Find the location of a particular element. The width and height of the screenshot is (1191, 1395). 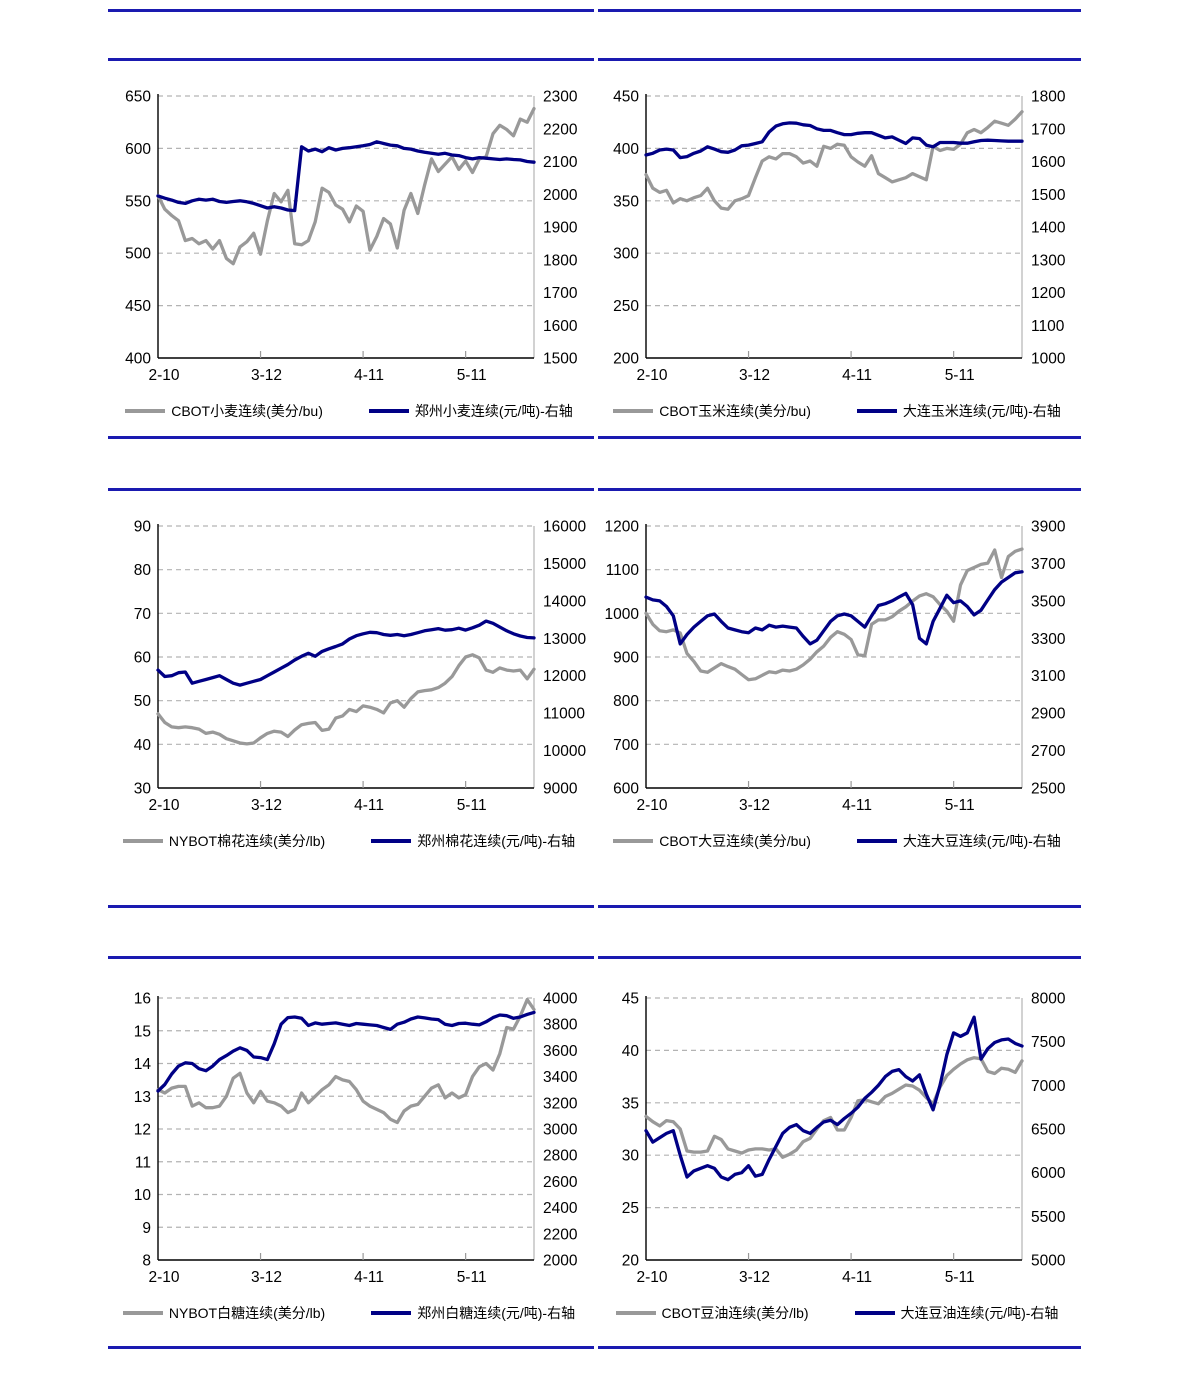

svg-text: 4000 is located at coordinates (560, 999).